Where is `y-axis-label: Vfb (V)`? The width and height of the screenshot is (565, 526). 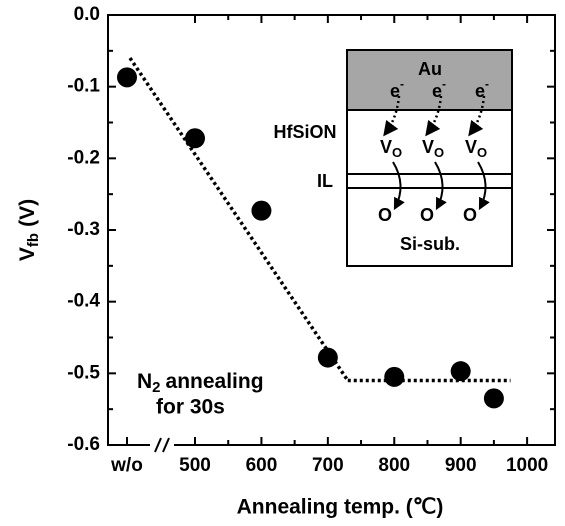
y-axis-label: Vfb (V) is located at coordinates (29, 230).